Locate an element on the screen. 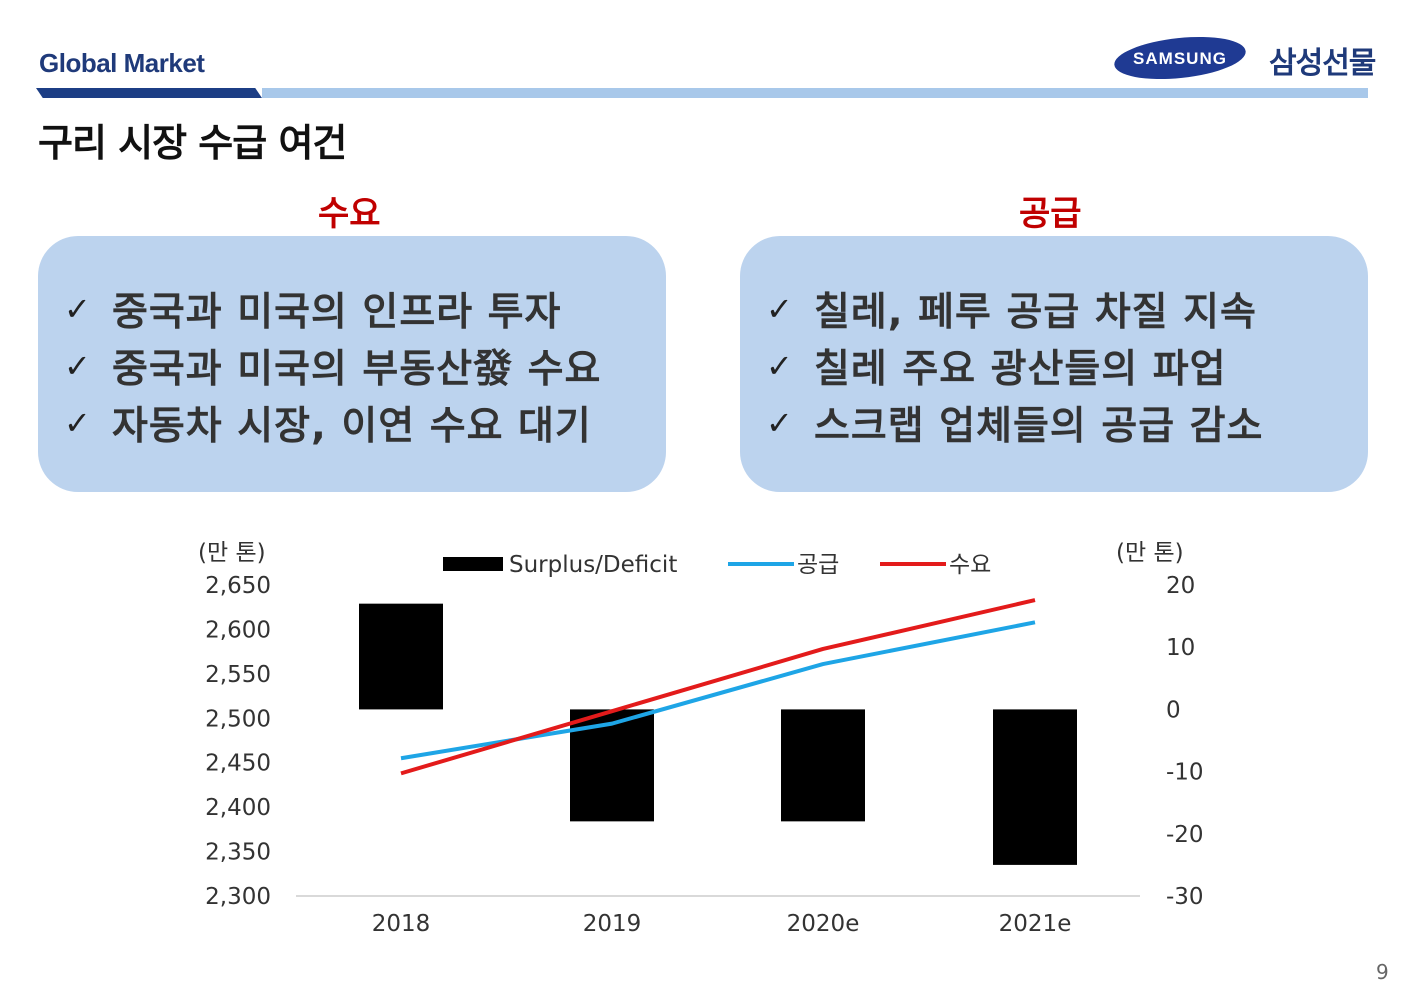  left-tick-label: 2,450 is located at coordinates (238, 764).